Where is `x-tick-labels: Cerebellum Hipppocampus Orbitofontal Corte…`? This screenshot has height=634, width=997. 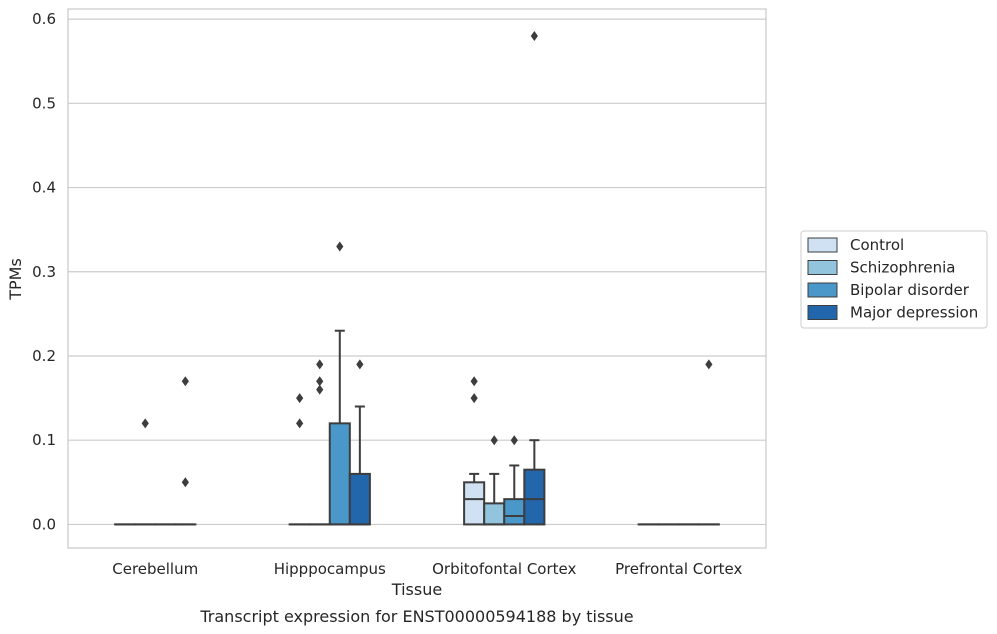 x-tick-labels: Cerebellum Hipppocampus Orbitofontal Corte… is located at coordinates (427, 569).